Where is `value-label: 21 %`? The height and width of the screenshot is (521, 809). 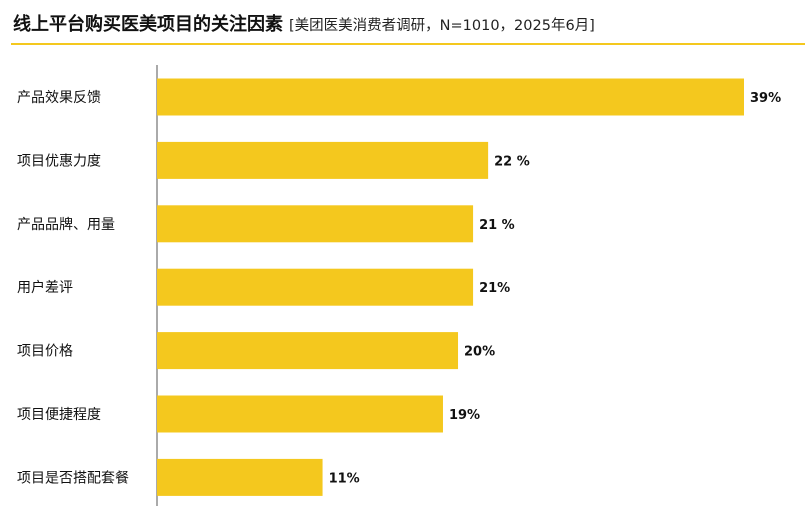
value-label: 21 % is located at coordinates (497, 225).